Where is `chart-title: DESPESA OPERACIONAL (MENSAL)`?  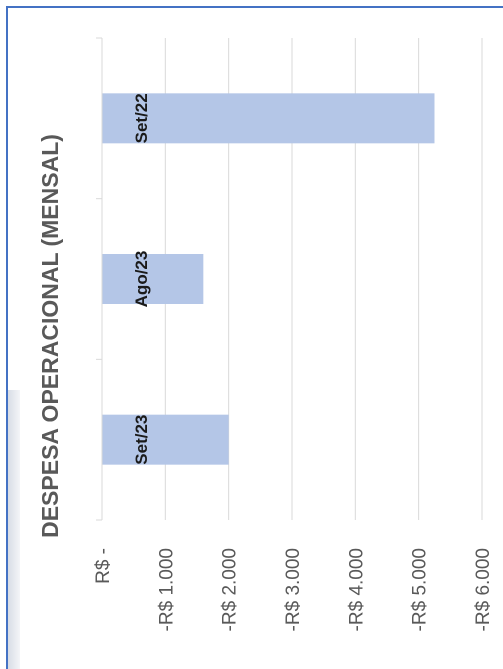 chart-title: DESPESA OPERACIONAL (MENSAL) is located at coordinates (50, 336).